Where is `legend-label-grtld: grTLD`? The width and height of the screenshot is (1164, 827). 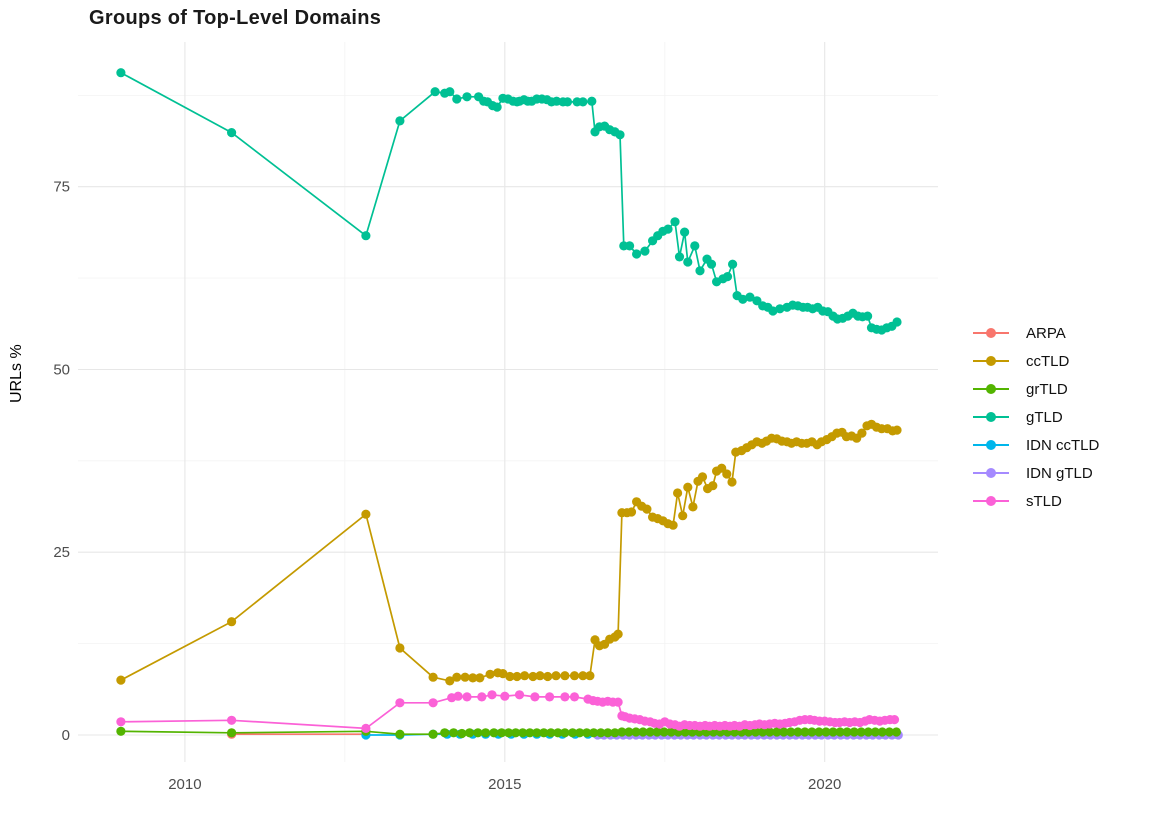 legend-label-grtld: grTLD is located at coordinates (1047, 389).